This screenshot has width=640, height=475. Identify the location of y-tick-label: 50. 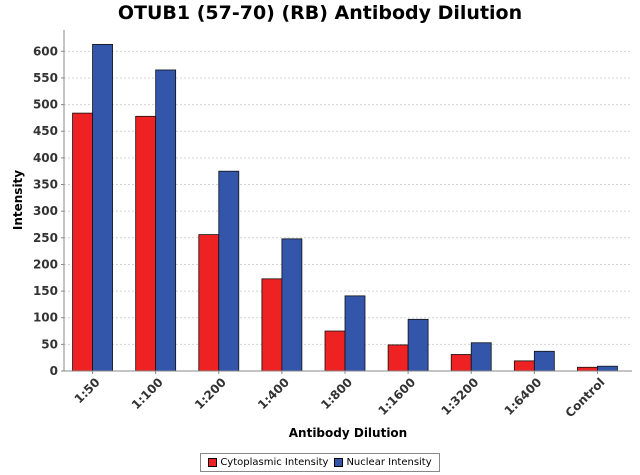
(49, 344).